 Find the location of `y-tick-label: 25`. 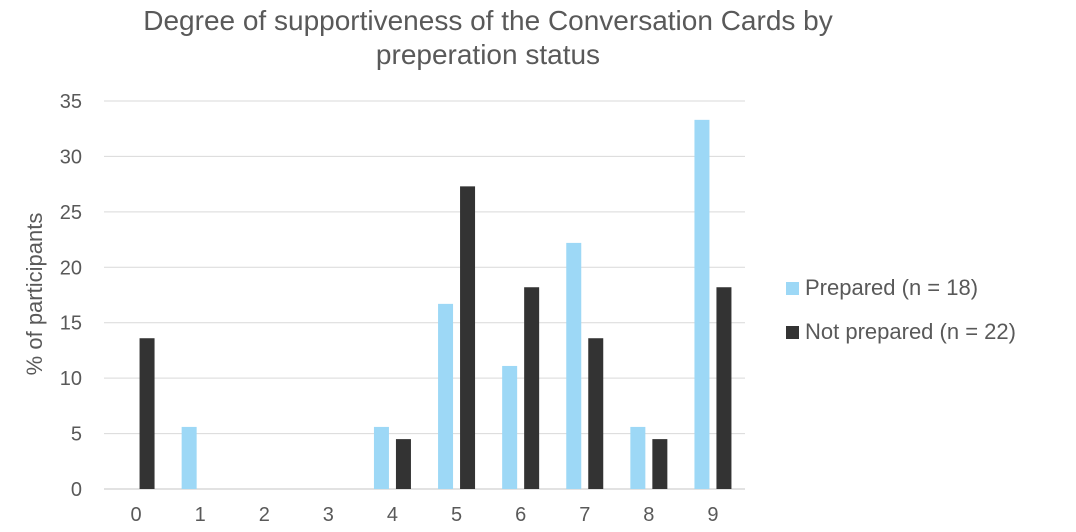

y-tick-label: 25 is located at coordinates (71, 213).